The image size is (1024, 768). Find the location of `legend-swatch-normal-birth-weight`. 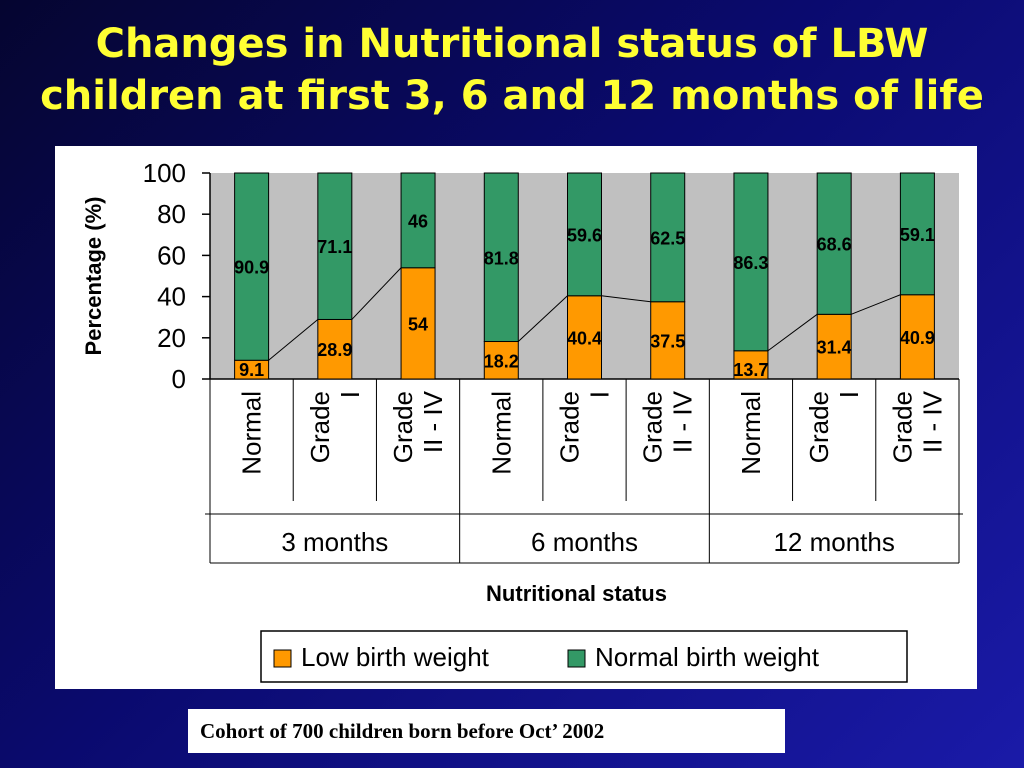

legend-swatch-normal-birth-weight is located at coordinates (576, 658).